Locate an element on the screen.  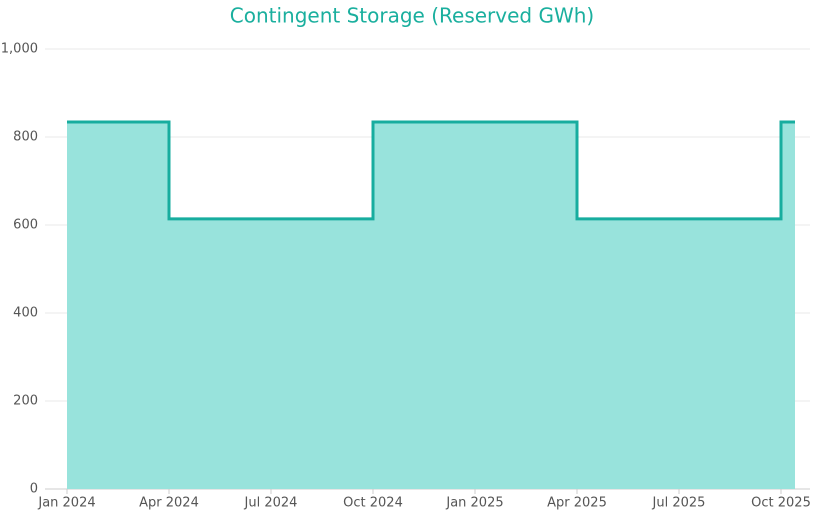
x-tick-label: Apr 2025 is located at coordinates (577, 503).